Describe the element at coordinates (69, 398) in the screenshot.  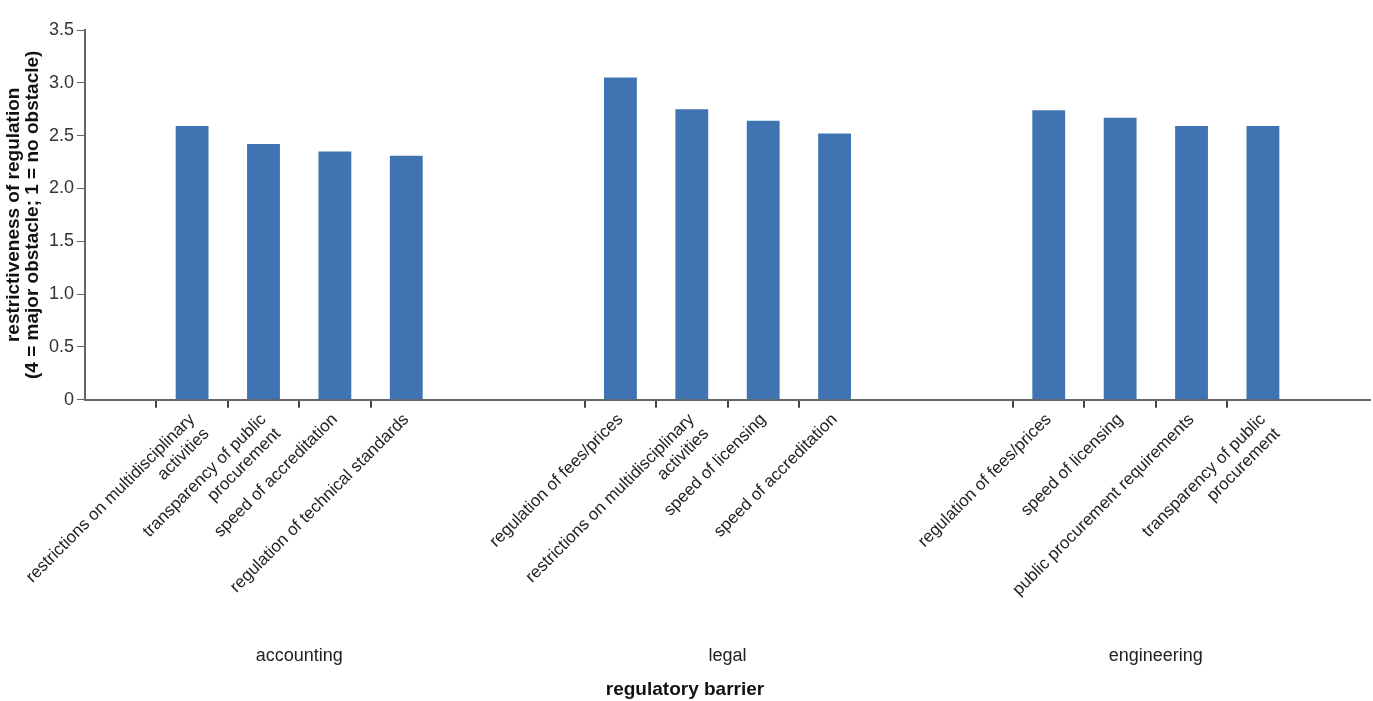
I see `y-tick-label: 0` at that location.